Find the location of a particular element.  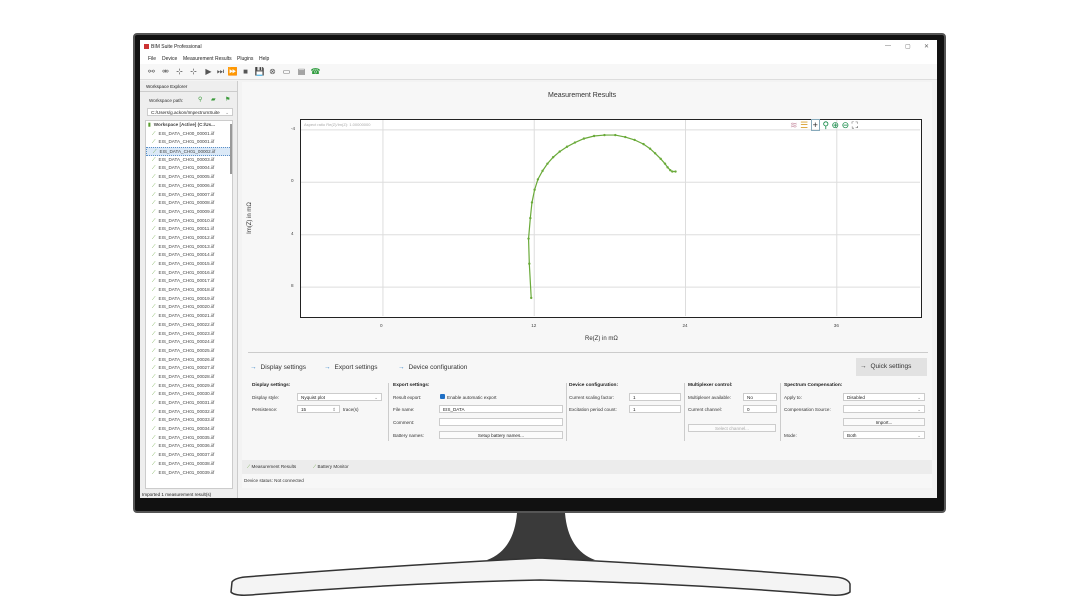

file-item: ⟋ EIS_DATA_CH01_00030.iif is located at coordinates (189, 394).